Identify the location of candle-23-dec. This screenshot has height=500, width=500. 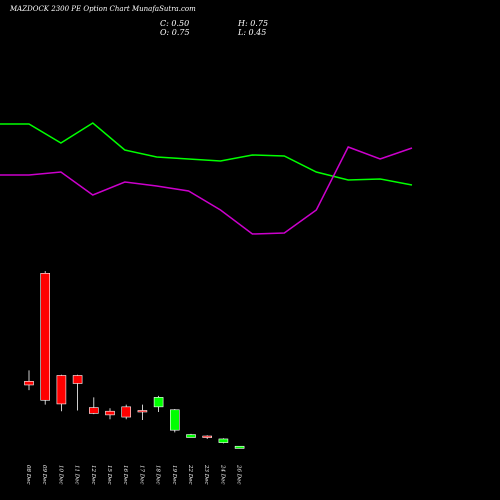
(207, 437).